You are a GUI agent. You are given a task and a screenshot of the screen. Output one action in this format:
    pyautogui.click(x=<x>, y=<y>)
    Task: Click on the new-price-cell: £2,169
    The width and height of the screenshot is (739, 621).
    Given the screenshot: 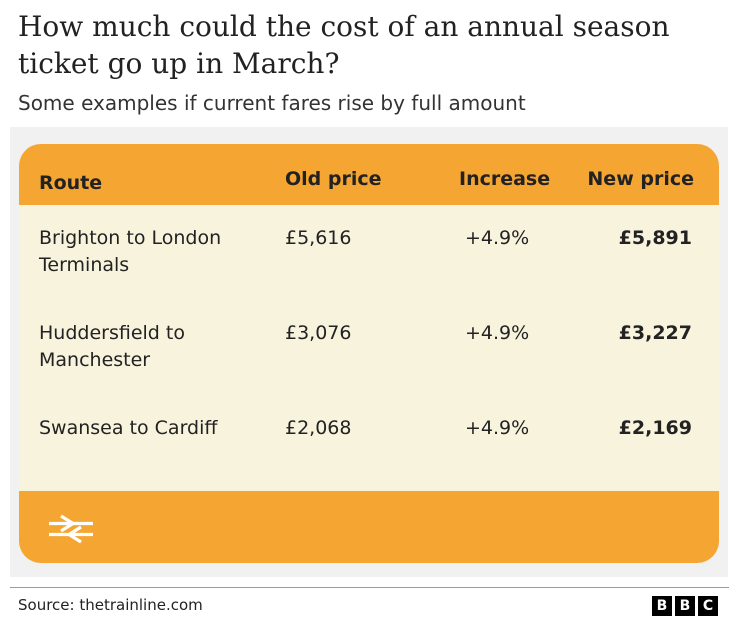 What is the action you would take?
    pyautogui.click(x=655, y=428)
    